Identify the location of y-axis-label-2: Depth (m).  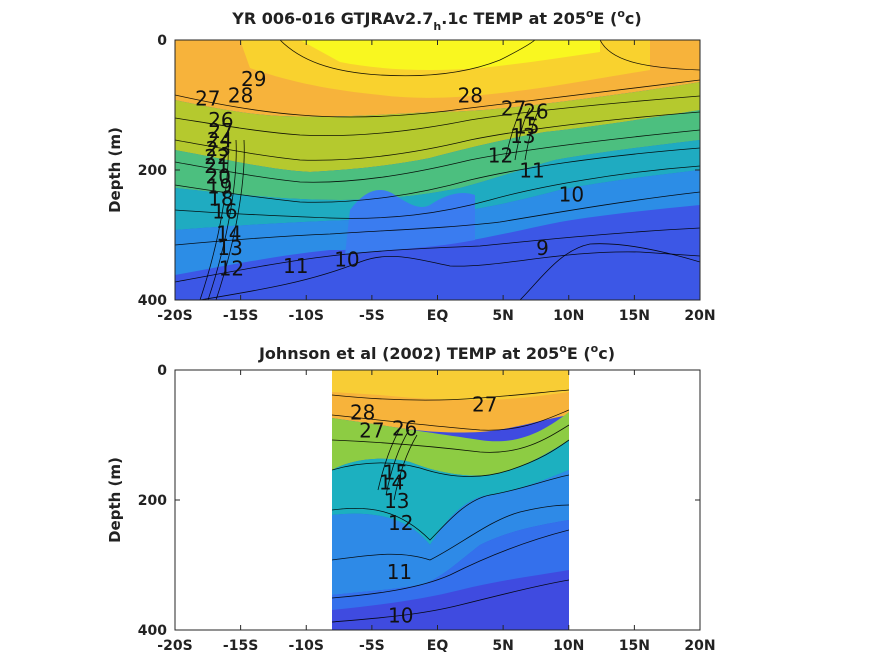
(115, 500).